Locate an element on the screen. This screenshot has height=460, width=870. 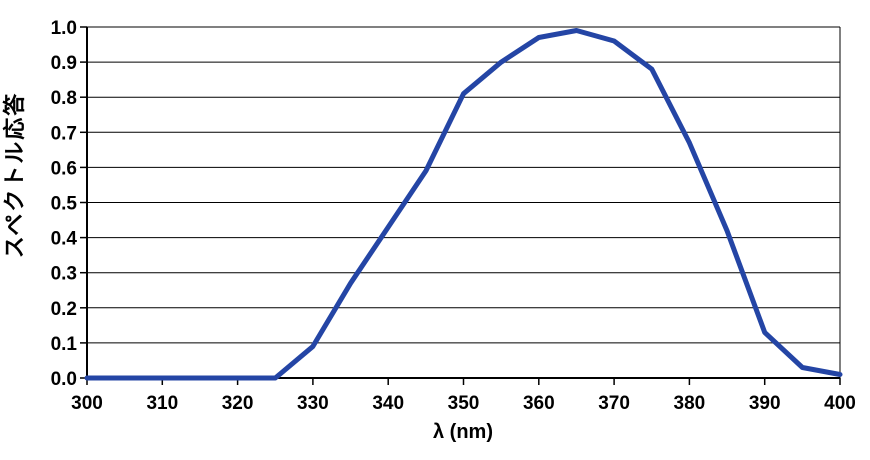
y-tick-label: 0.2 is located at coordinates (64, 309).